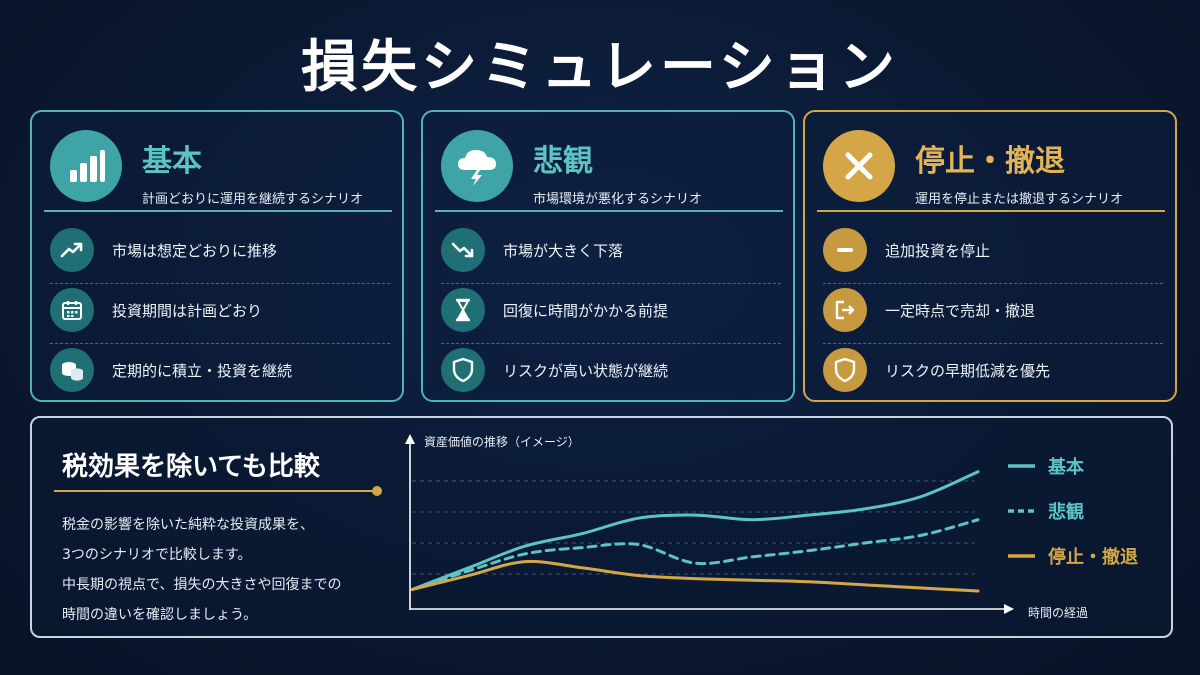 The image size is (1200, 675). What do you see at coordinates (72, 370) in the screenshot?
I see `coins-icon` at bounding box center [72, 370].